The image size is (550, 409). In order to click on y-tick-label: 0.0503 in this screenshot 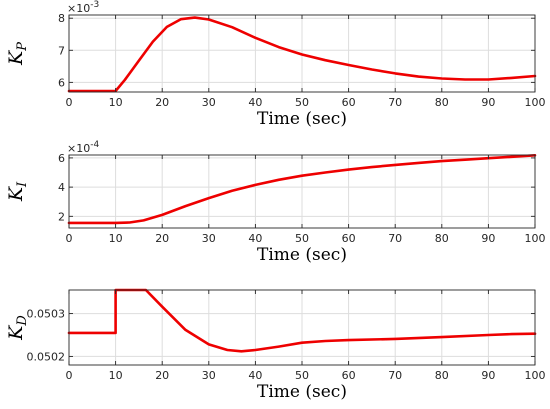, I will do `click(46, 314)`.